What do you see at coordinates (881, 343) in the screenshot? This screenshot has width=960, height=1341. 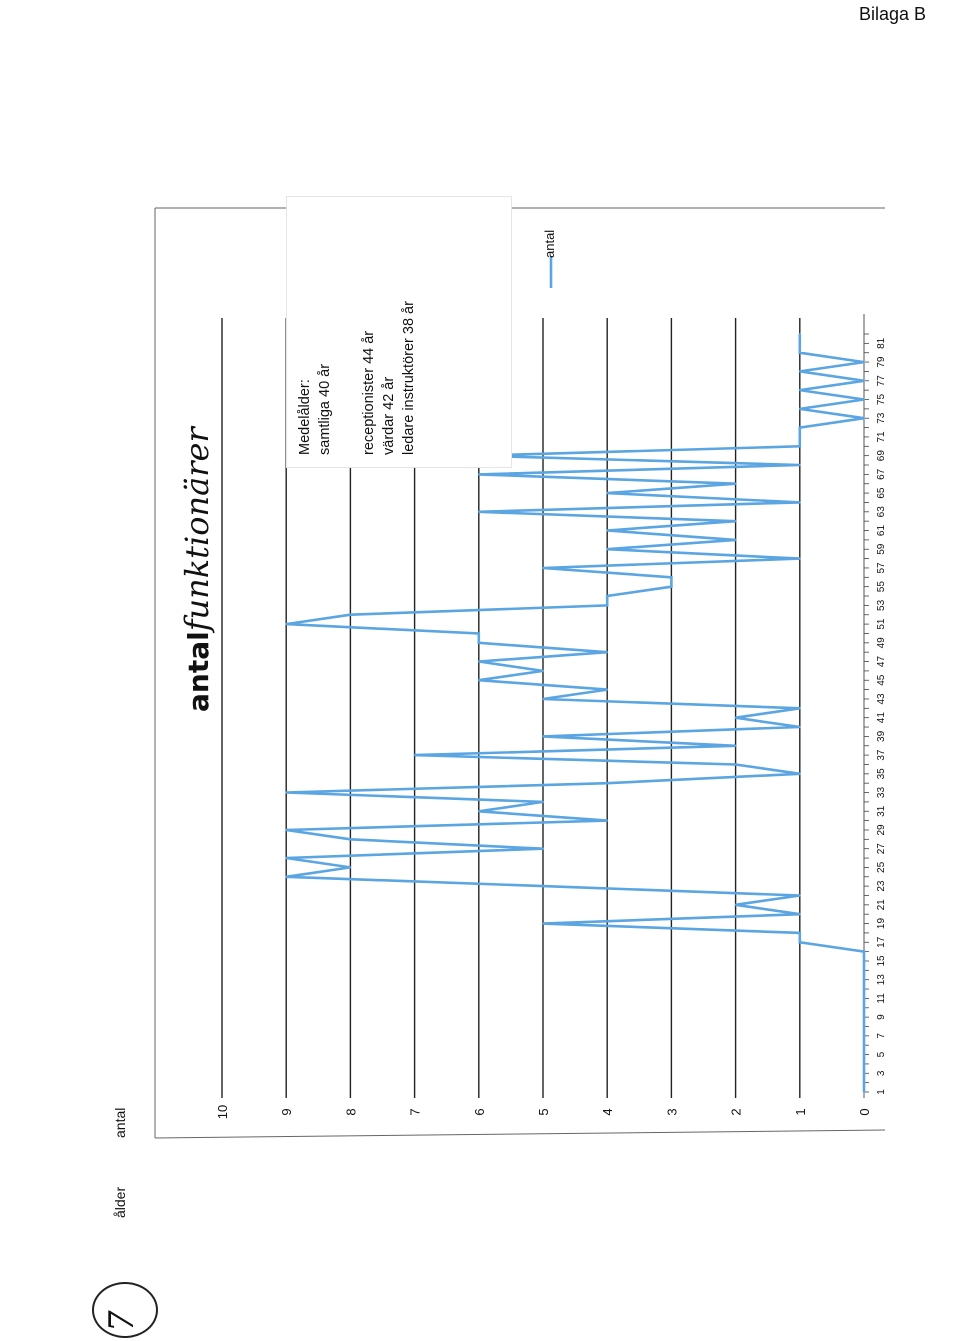 I see `x-tick-label: 81` at bounding box center [881, 343].